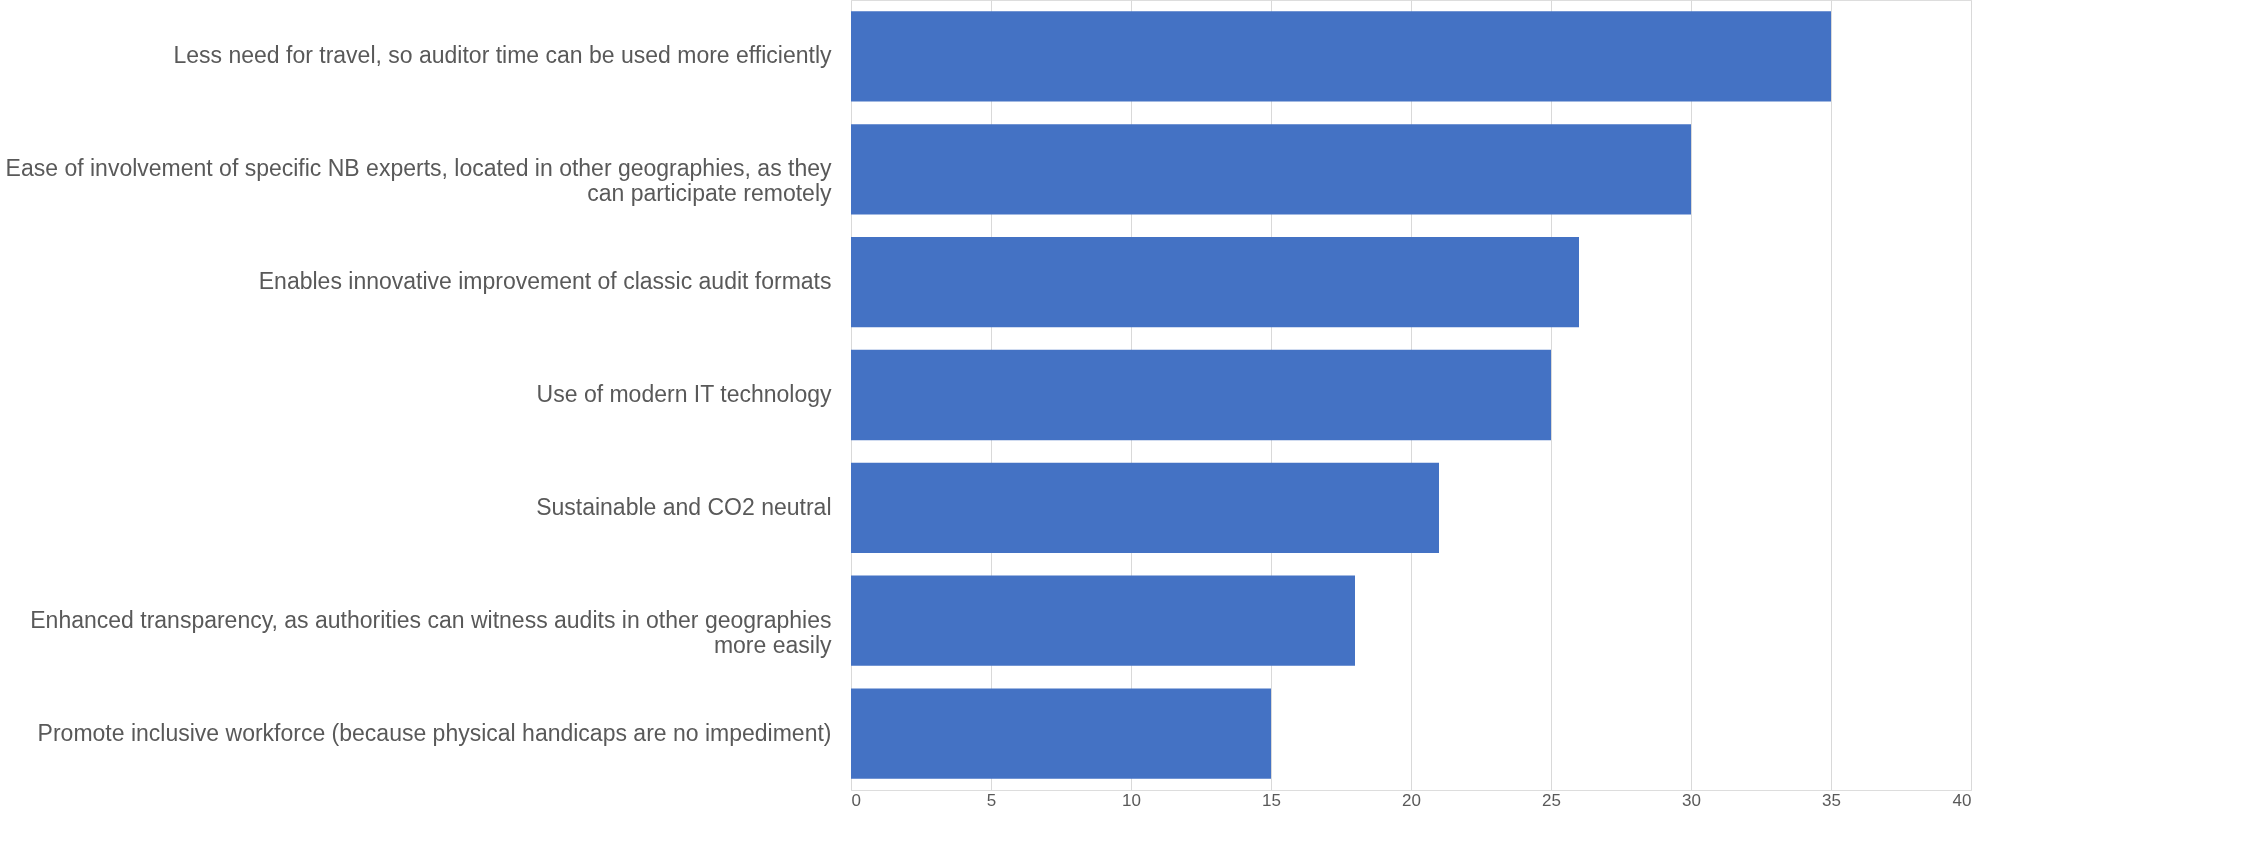 The width and height of the screenshot is (2249, 858). I want to click on y-tick-label: Ease of involvement of specific NB experts, located in other geographies, as they can participate remotely, so click(418, 181).